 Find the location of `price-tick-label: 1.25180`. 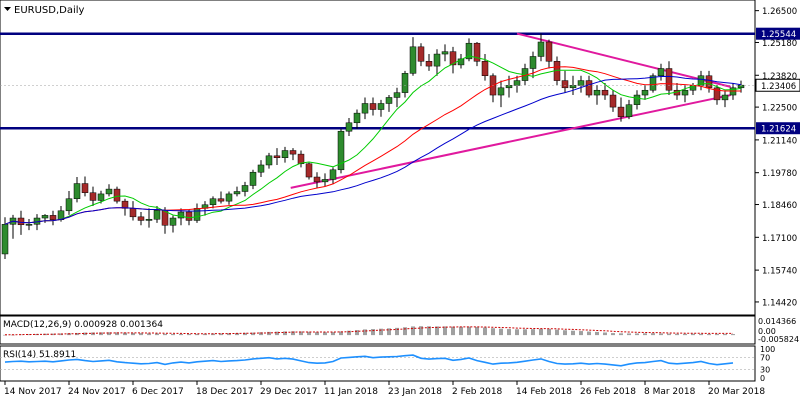

price-tick-label: 1.25180 is located at coordinates (779, 44).